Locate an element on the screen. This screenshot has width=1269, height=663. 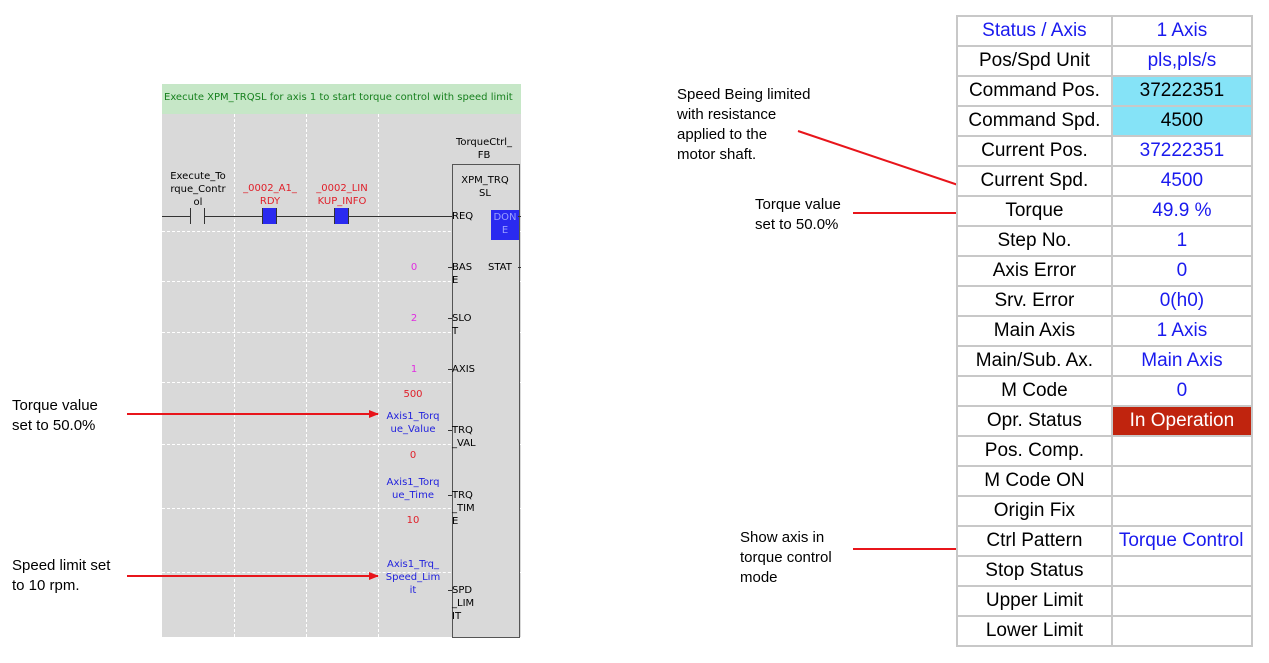
table-row: Main Axis 1 Axis is located at coordinates (1104, 331).